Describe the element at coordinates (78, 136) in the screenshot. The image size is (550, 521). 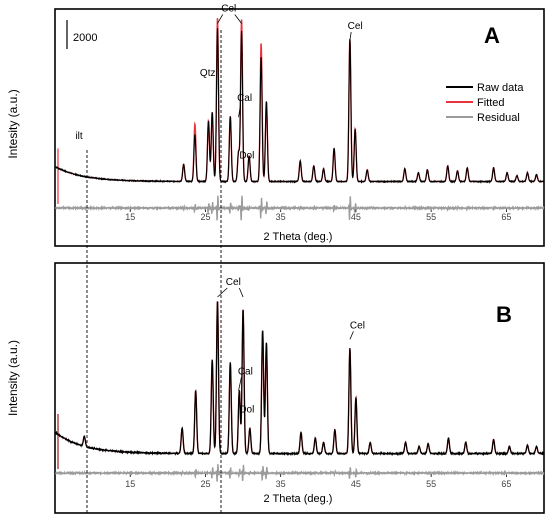
I see `peak-label-ilt: ilt` at that location.